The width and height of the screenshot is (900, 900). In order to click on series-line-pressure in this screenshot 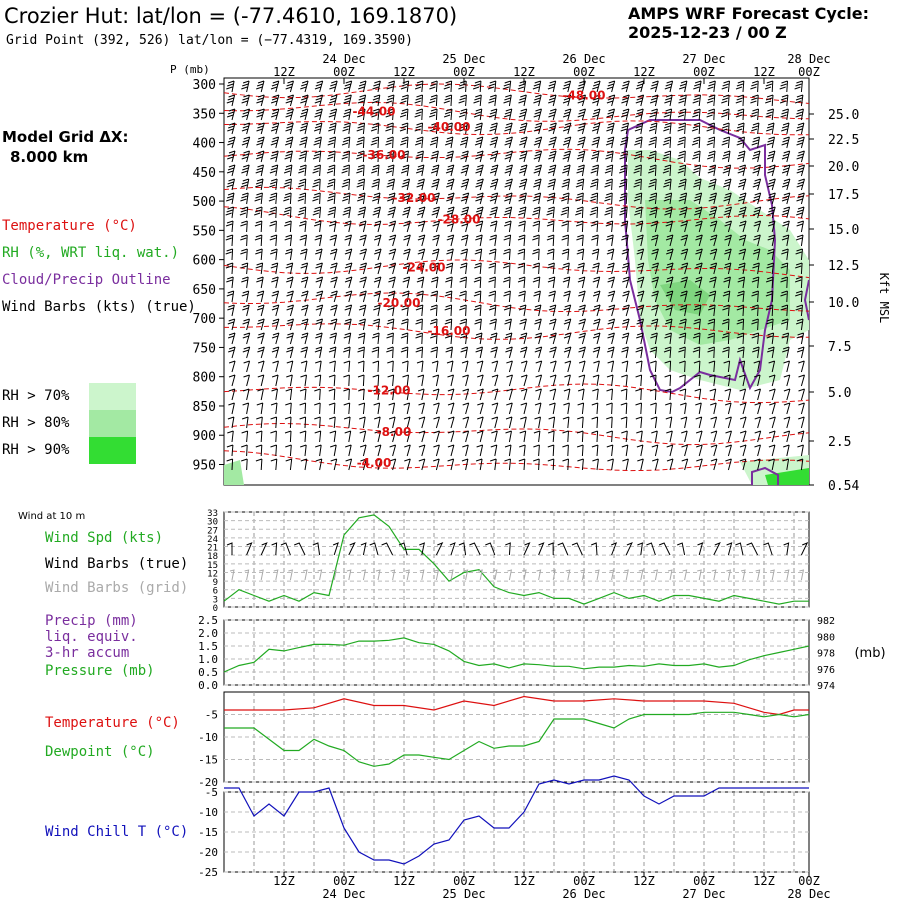, I will do `click(516, 655)`.